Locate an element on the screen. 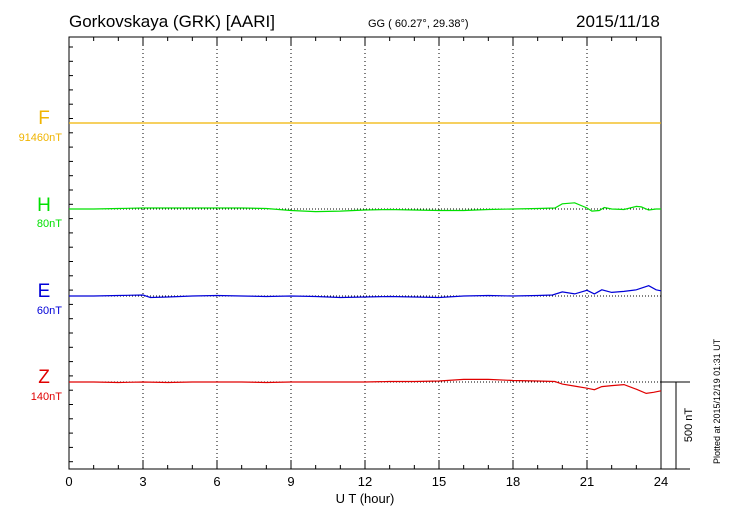 This screenshot has width=730, height=520. x-tick-label: 24 is located at coordinates (661, 481).